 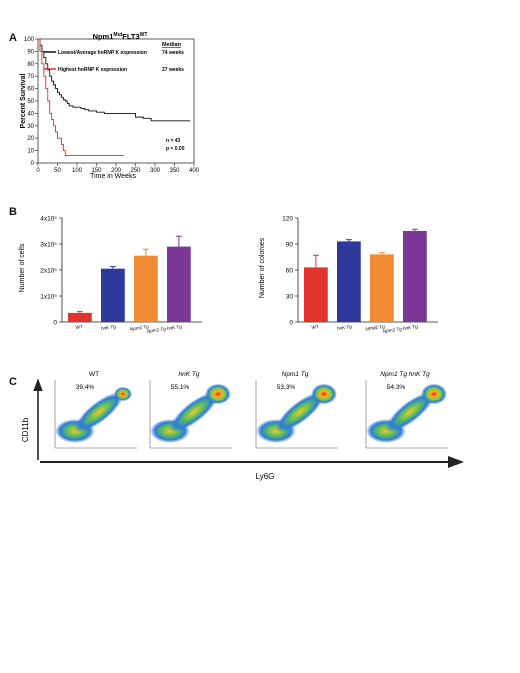 What do you see at coordinates (113, 176) in the screenshot?
I see `x-axis-label: Time in Weeks` at bounding box center [113, 176].